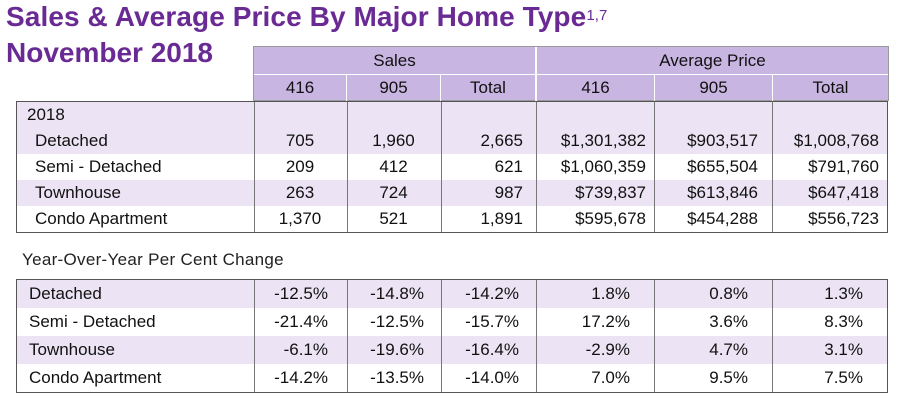 This screenshot has height=404, width=912. What do you see at coordinates (843, 166) in the screenshot?
I see `cell-price-total: $791,760` at bounding box center [843, 166].